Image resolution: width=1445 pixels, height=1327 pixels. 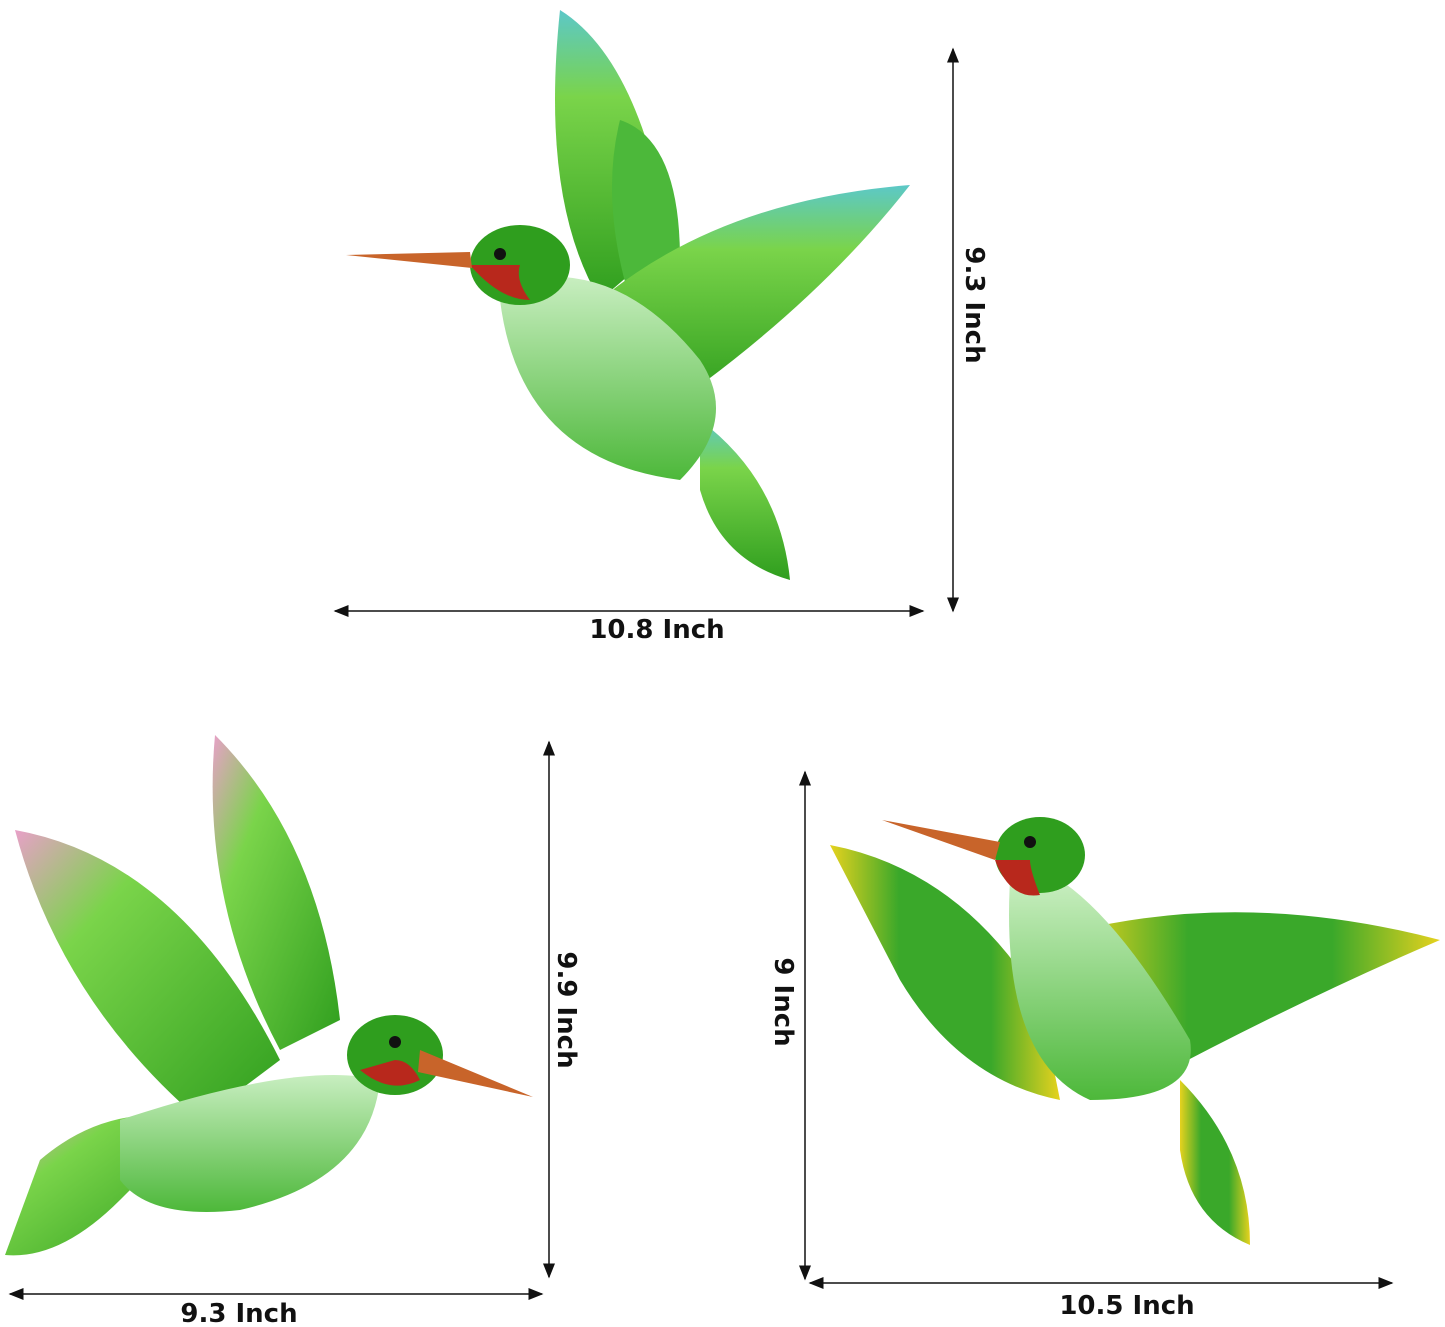 What do you see at coordinates (566, 1009) in the screenshot?
I see `bird2-height-label: 9.9 Inch` at bounding box center [566, 1009].